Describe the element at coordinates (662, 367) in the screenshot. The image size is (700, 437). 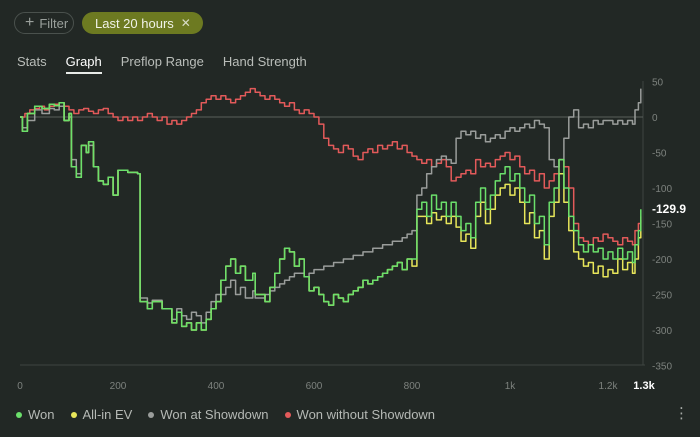
I see `y-tick-label: -350` at that location.